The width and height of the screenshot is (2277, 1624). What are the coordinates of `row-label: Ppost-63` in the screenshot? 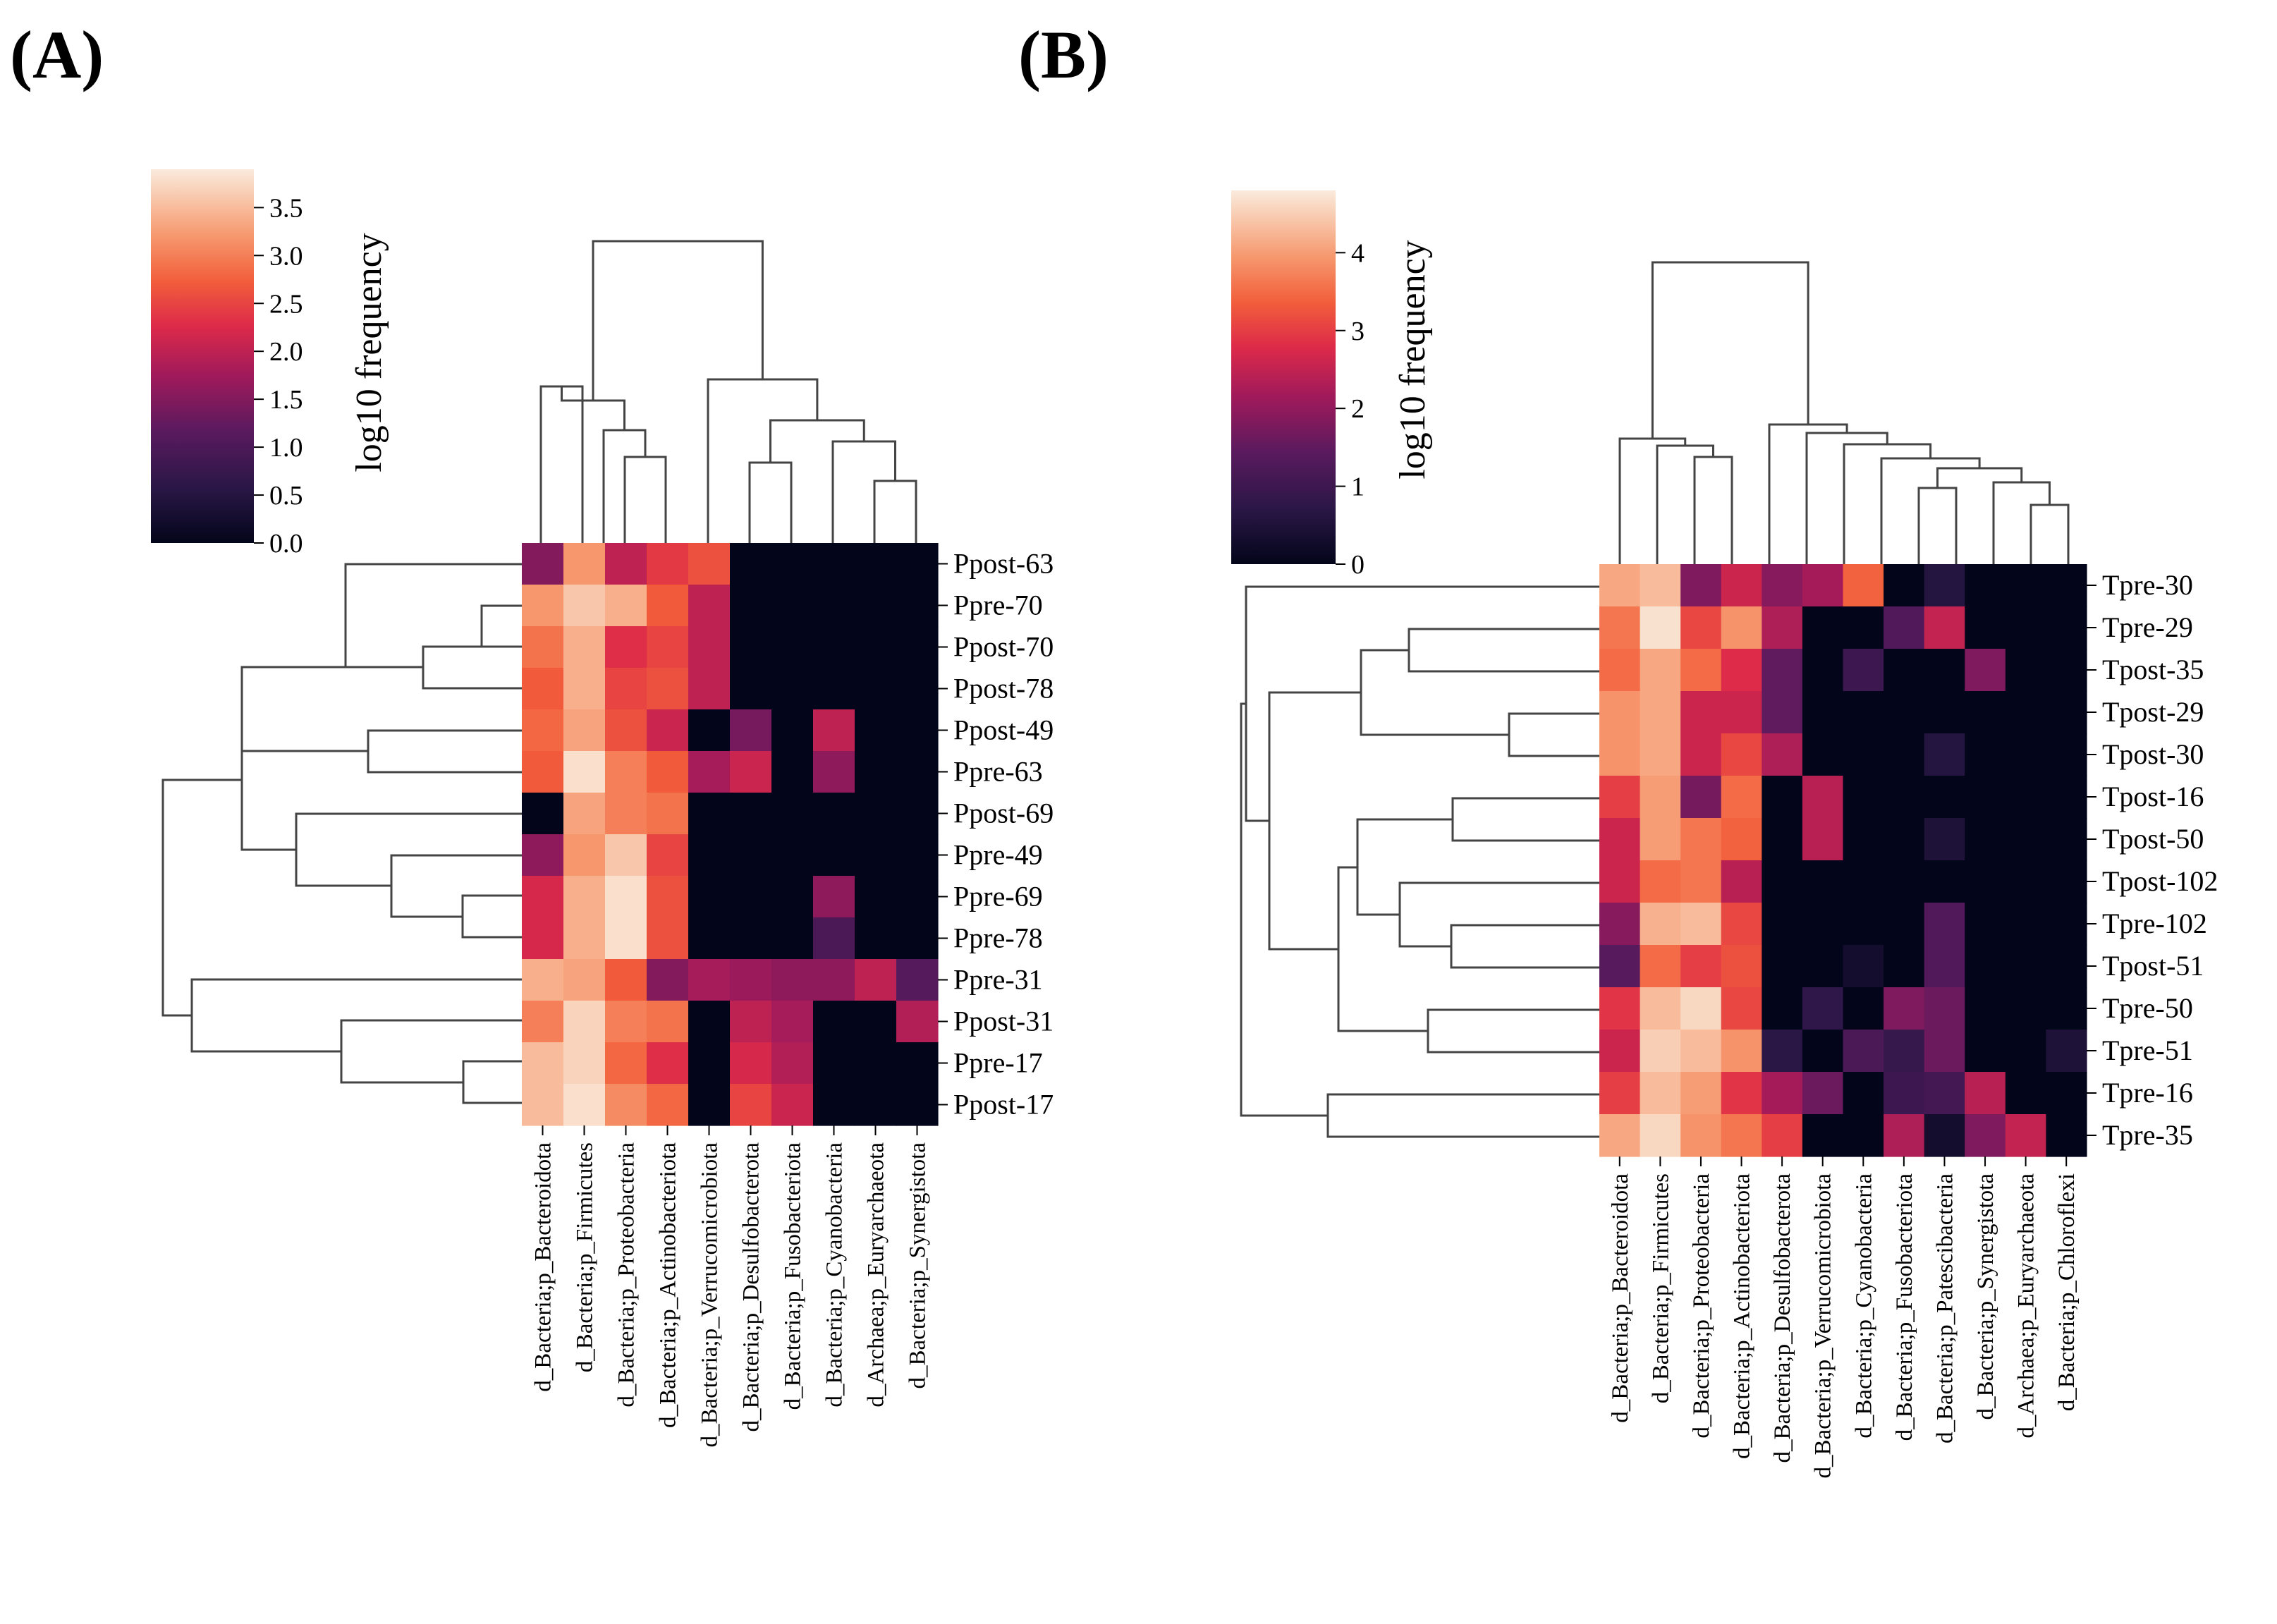 It's located at (1004, 564).